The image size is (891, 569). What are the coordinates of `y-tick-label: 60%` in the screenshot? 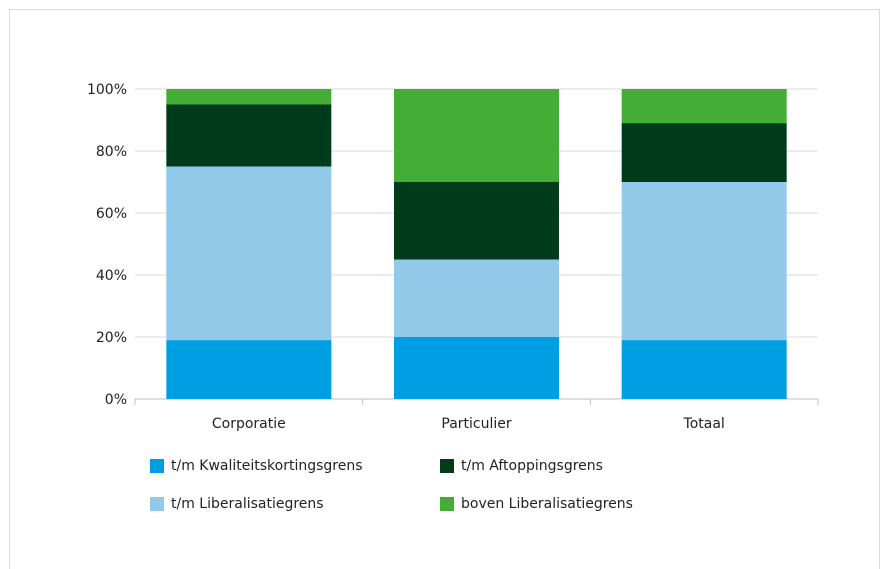 It's located at (111, 214).